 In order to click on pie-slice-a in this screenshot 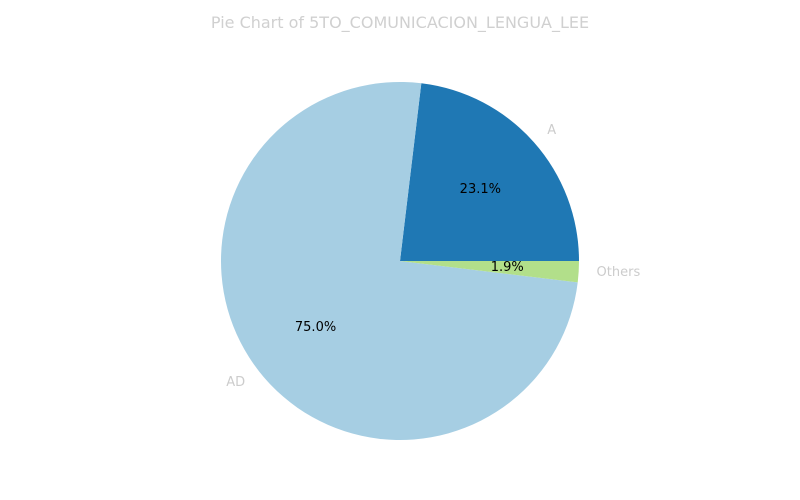, I will do `click(489, 172)`.